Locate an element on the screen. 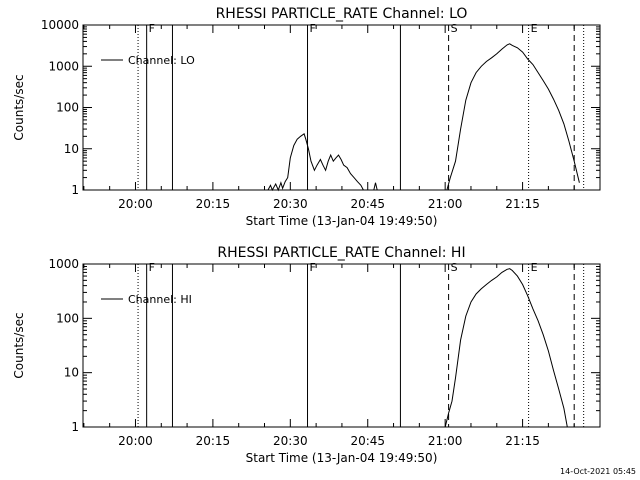  chart-title: RHESSI PARTICLE_RATE Channel: LO is located at coordinates (342, 14).